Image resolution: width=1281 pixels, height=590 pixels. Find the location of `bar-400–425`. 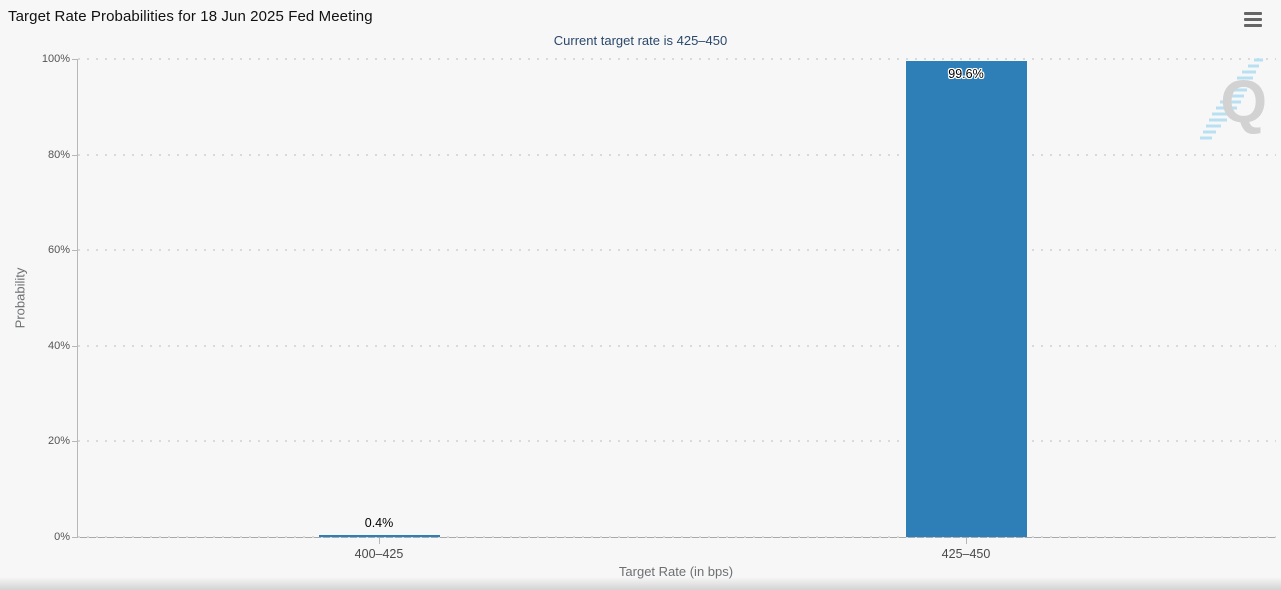

bar-400–425 is located at coordinates (379, 536).